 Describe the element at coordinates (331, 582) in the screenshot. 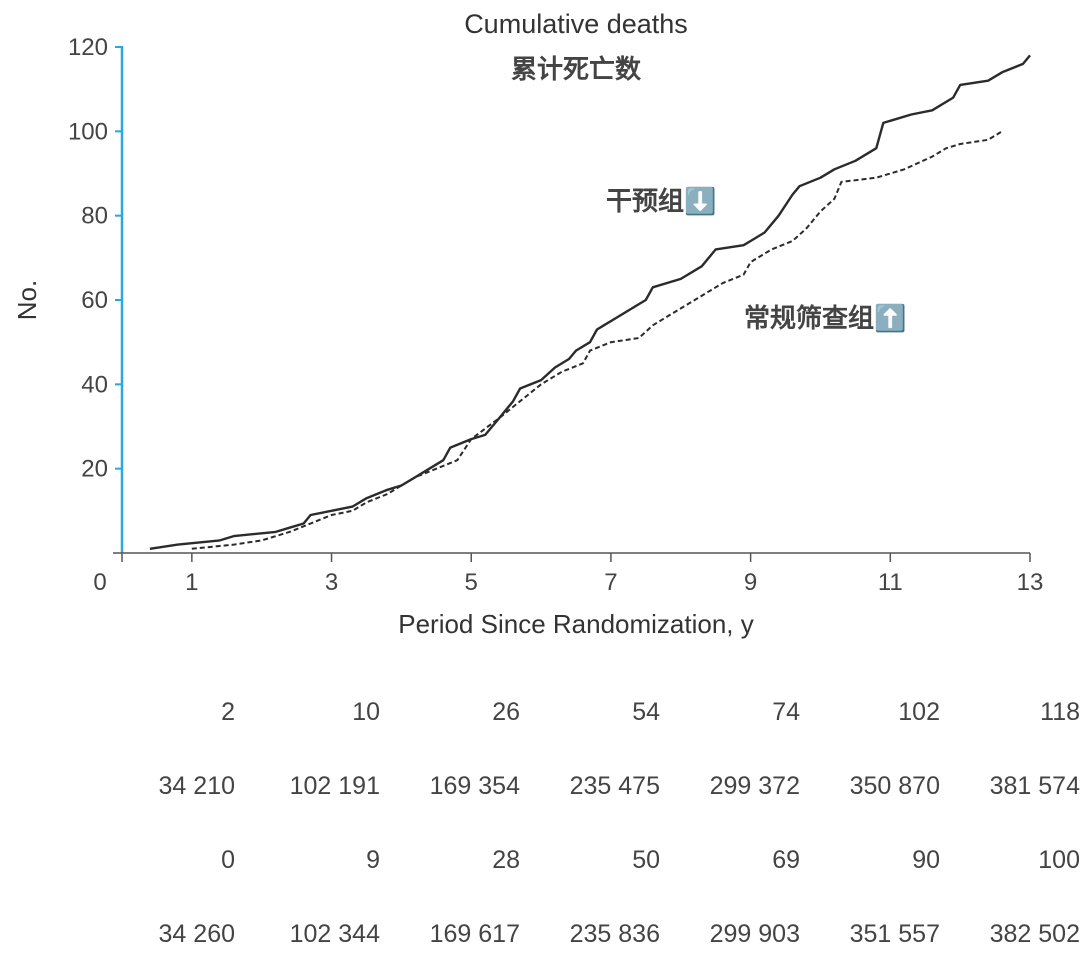

I see `x-tick-label: 3` at that location.